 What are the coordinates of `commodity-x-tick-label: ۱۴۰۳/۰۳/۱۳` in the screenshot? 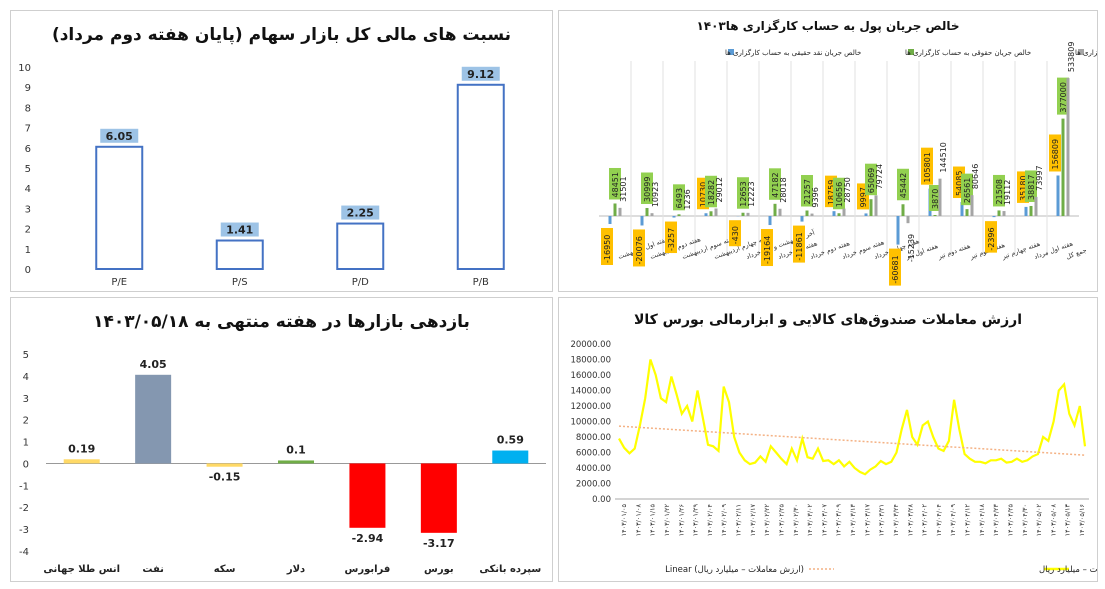 It's located at (853, 519).